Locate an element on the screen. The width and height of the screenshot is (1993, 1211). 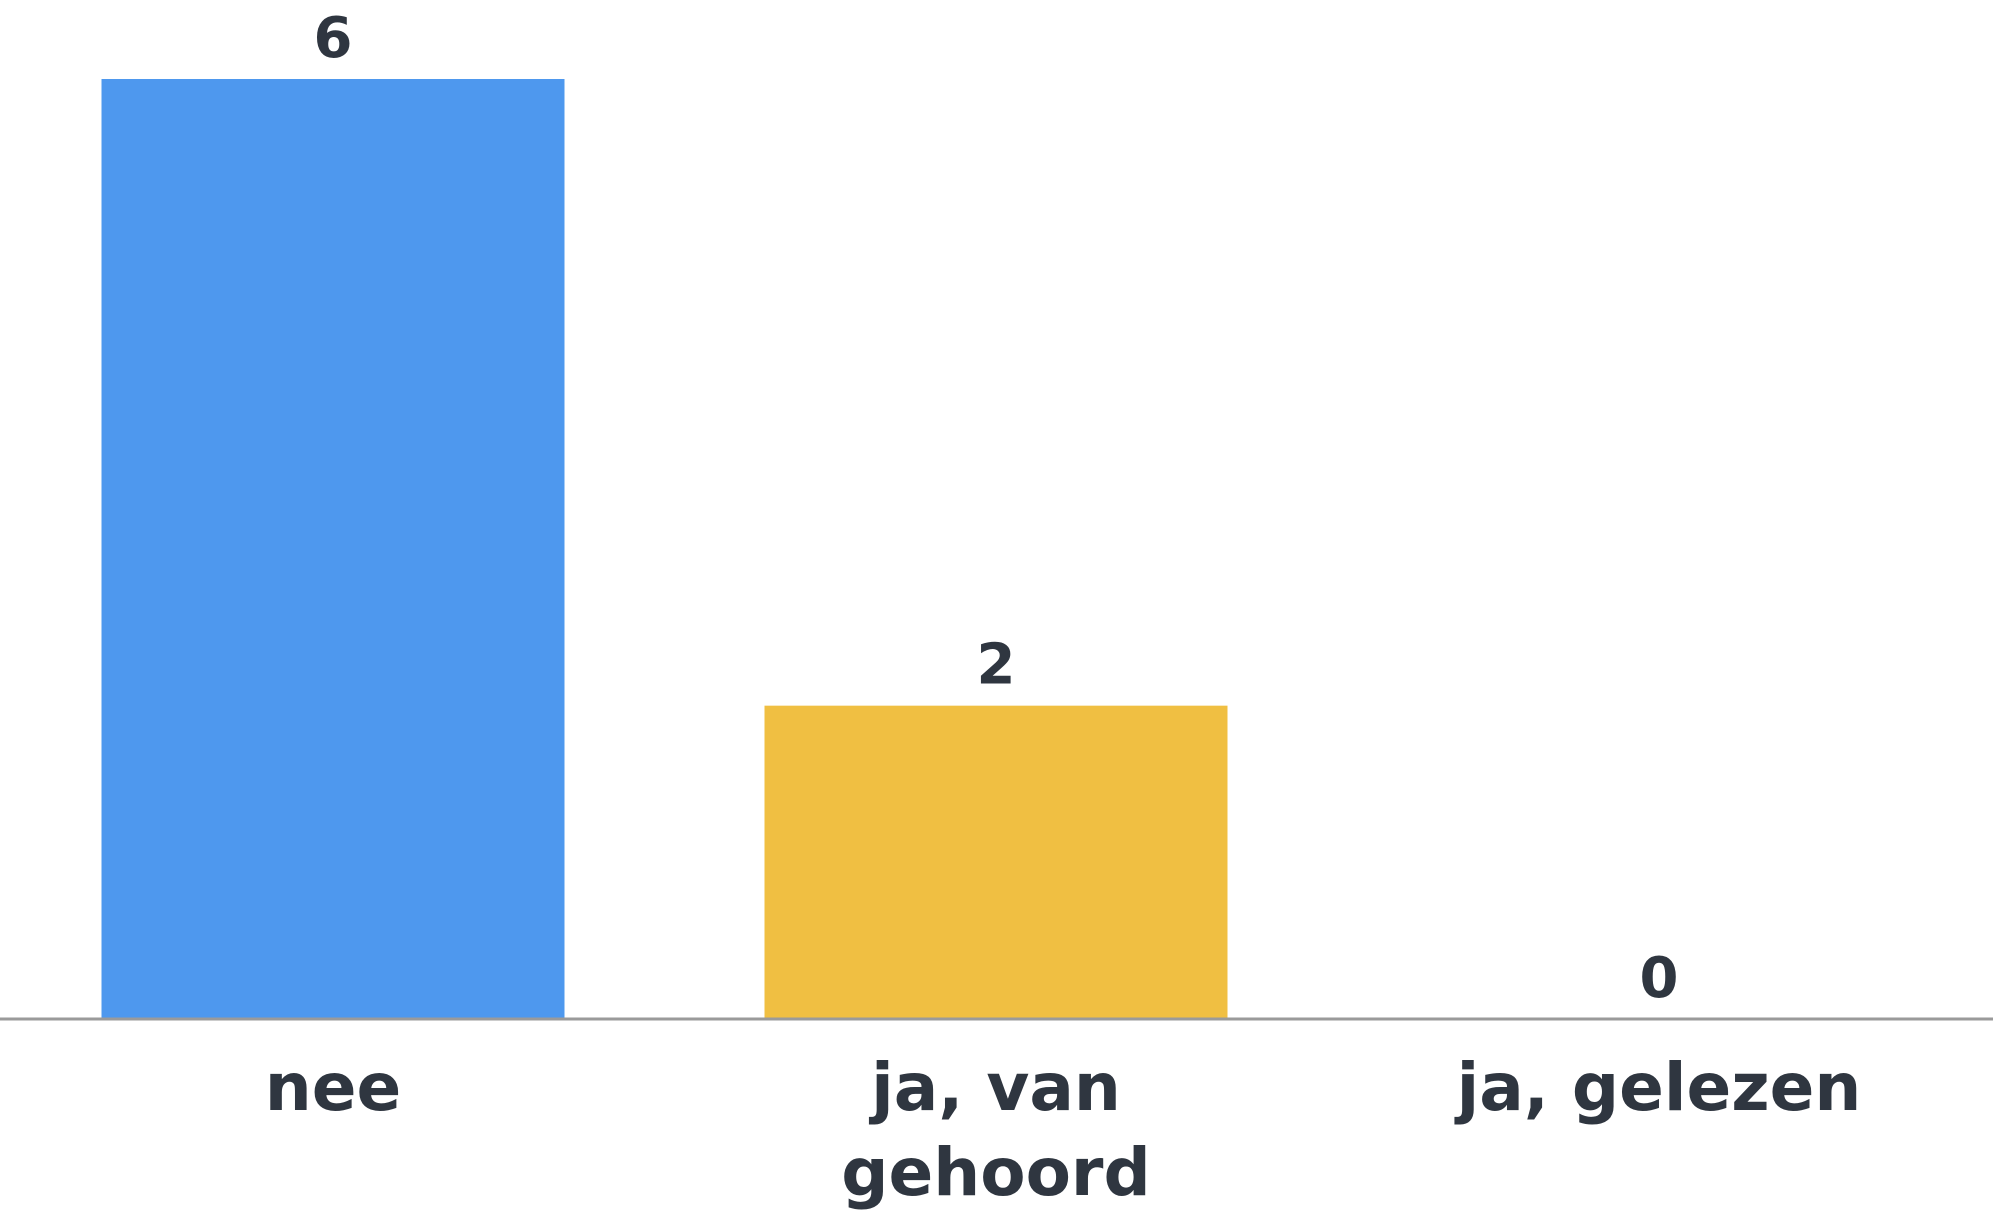
category-label-3: ja, gelezen is located at coordinates (1658, 1087).